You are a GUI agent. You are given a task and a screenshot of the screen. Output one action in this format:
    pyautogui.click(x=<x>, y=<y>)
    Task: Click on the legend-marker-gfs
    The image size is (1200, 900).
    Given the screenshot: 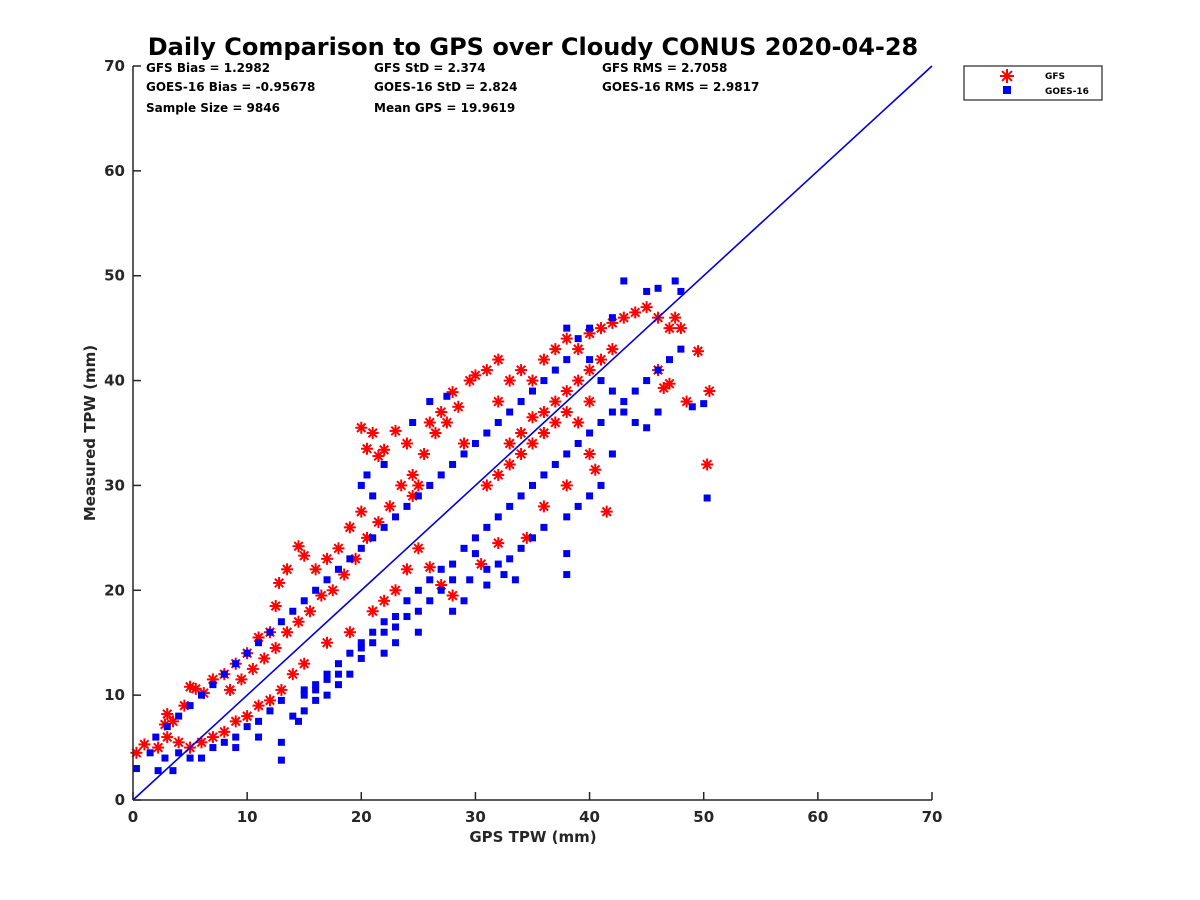 What is the action you would take?
    pyautogui.click(x=1007, y=76)
    